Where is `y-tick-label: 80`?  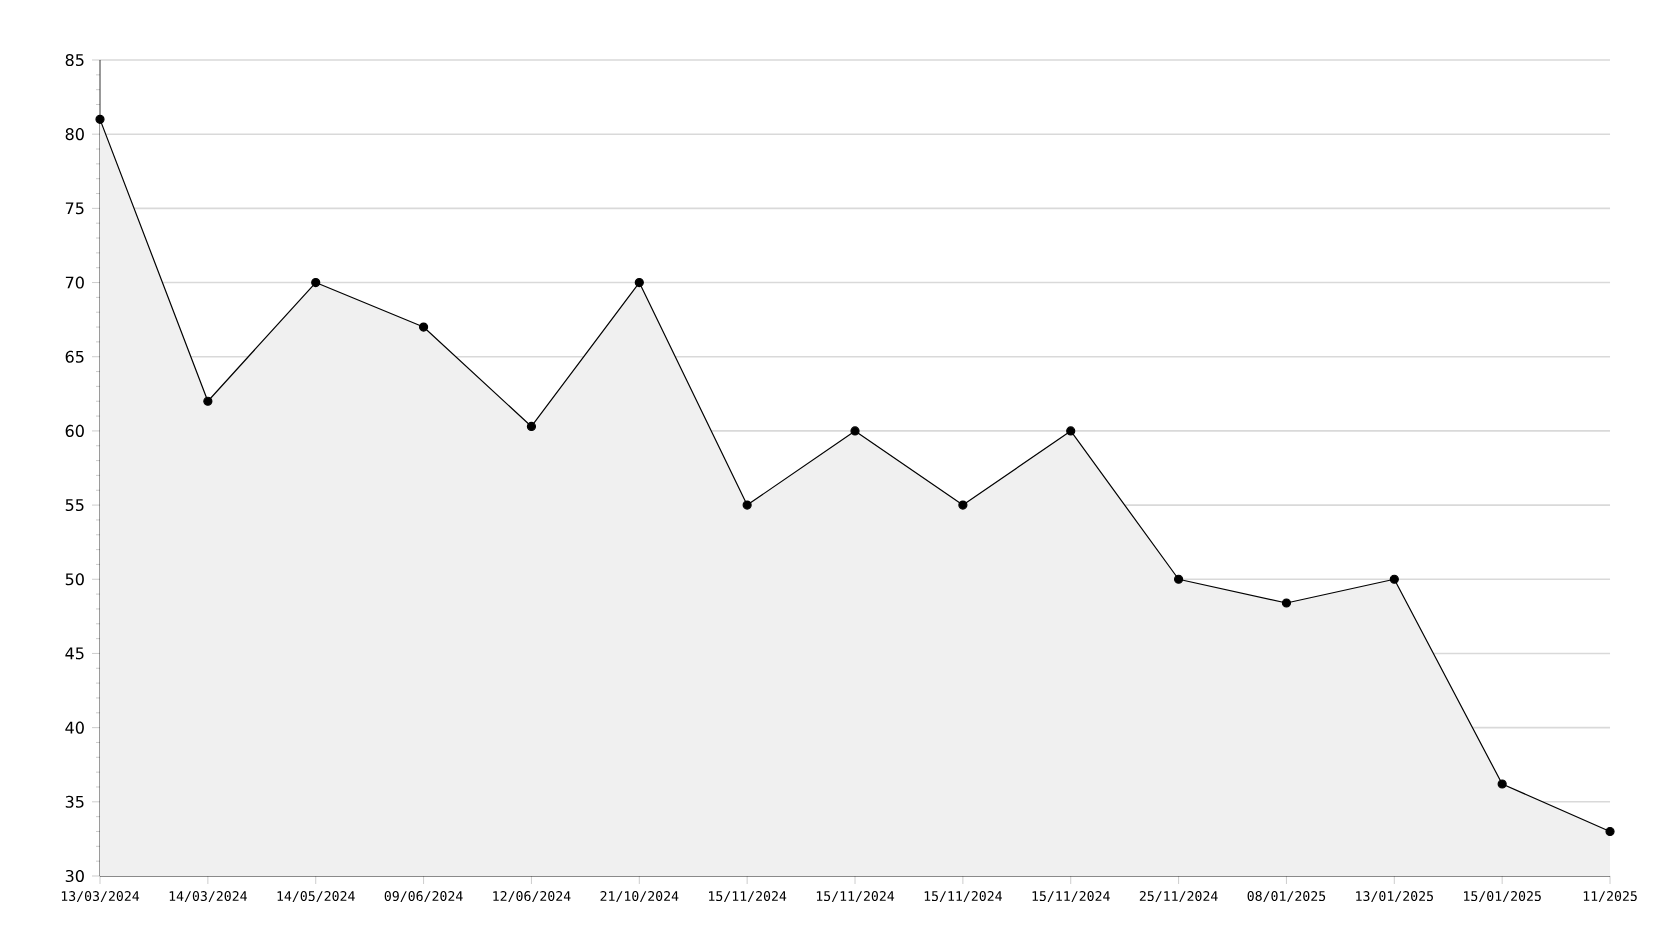
y-tick-label: 80 is located at coordinates (74, 134).